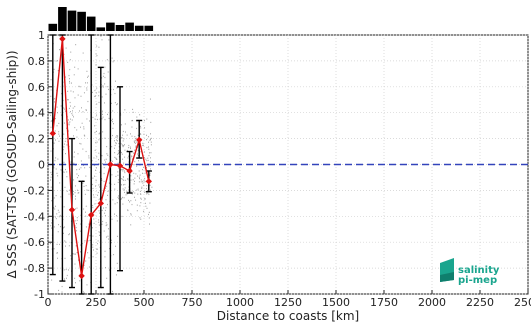  What do you see at coordinates (149, 28) in the screenshot?
I see `histogram-bar` at bounding box center [149, 28].